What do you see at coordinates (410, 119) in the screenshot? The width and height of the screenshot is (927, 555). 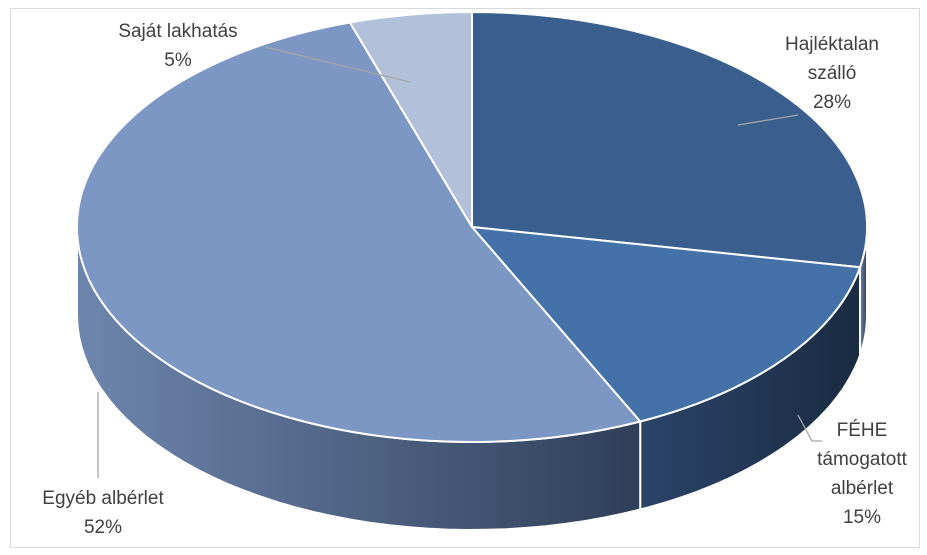 I see `pie-slice-sajat-lakhatas` at bounding box center [410, 119].